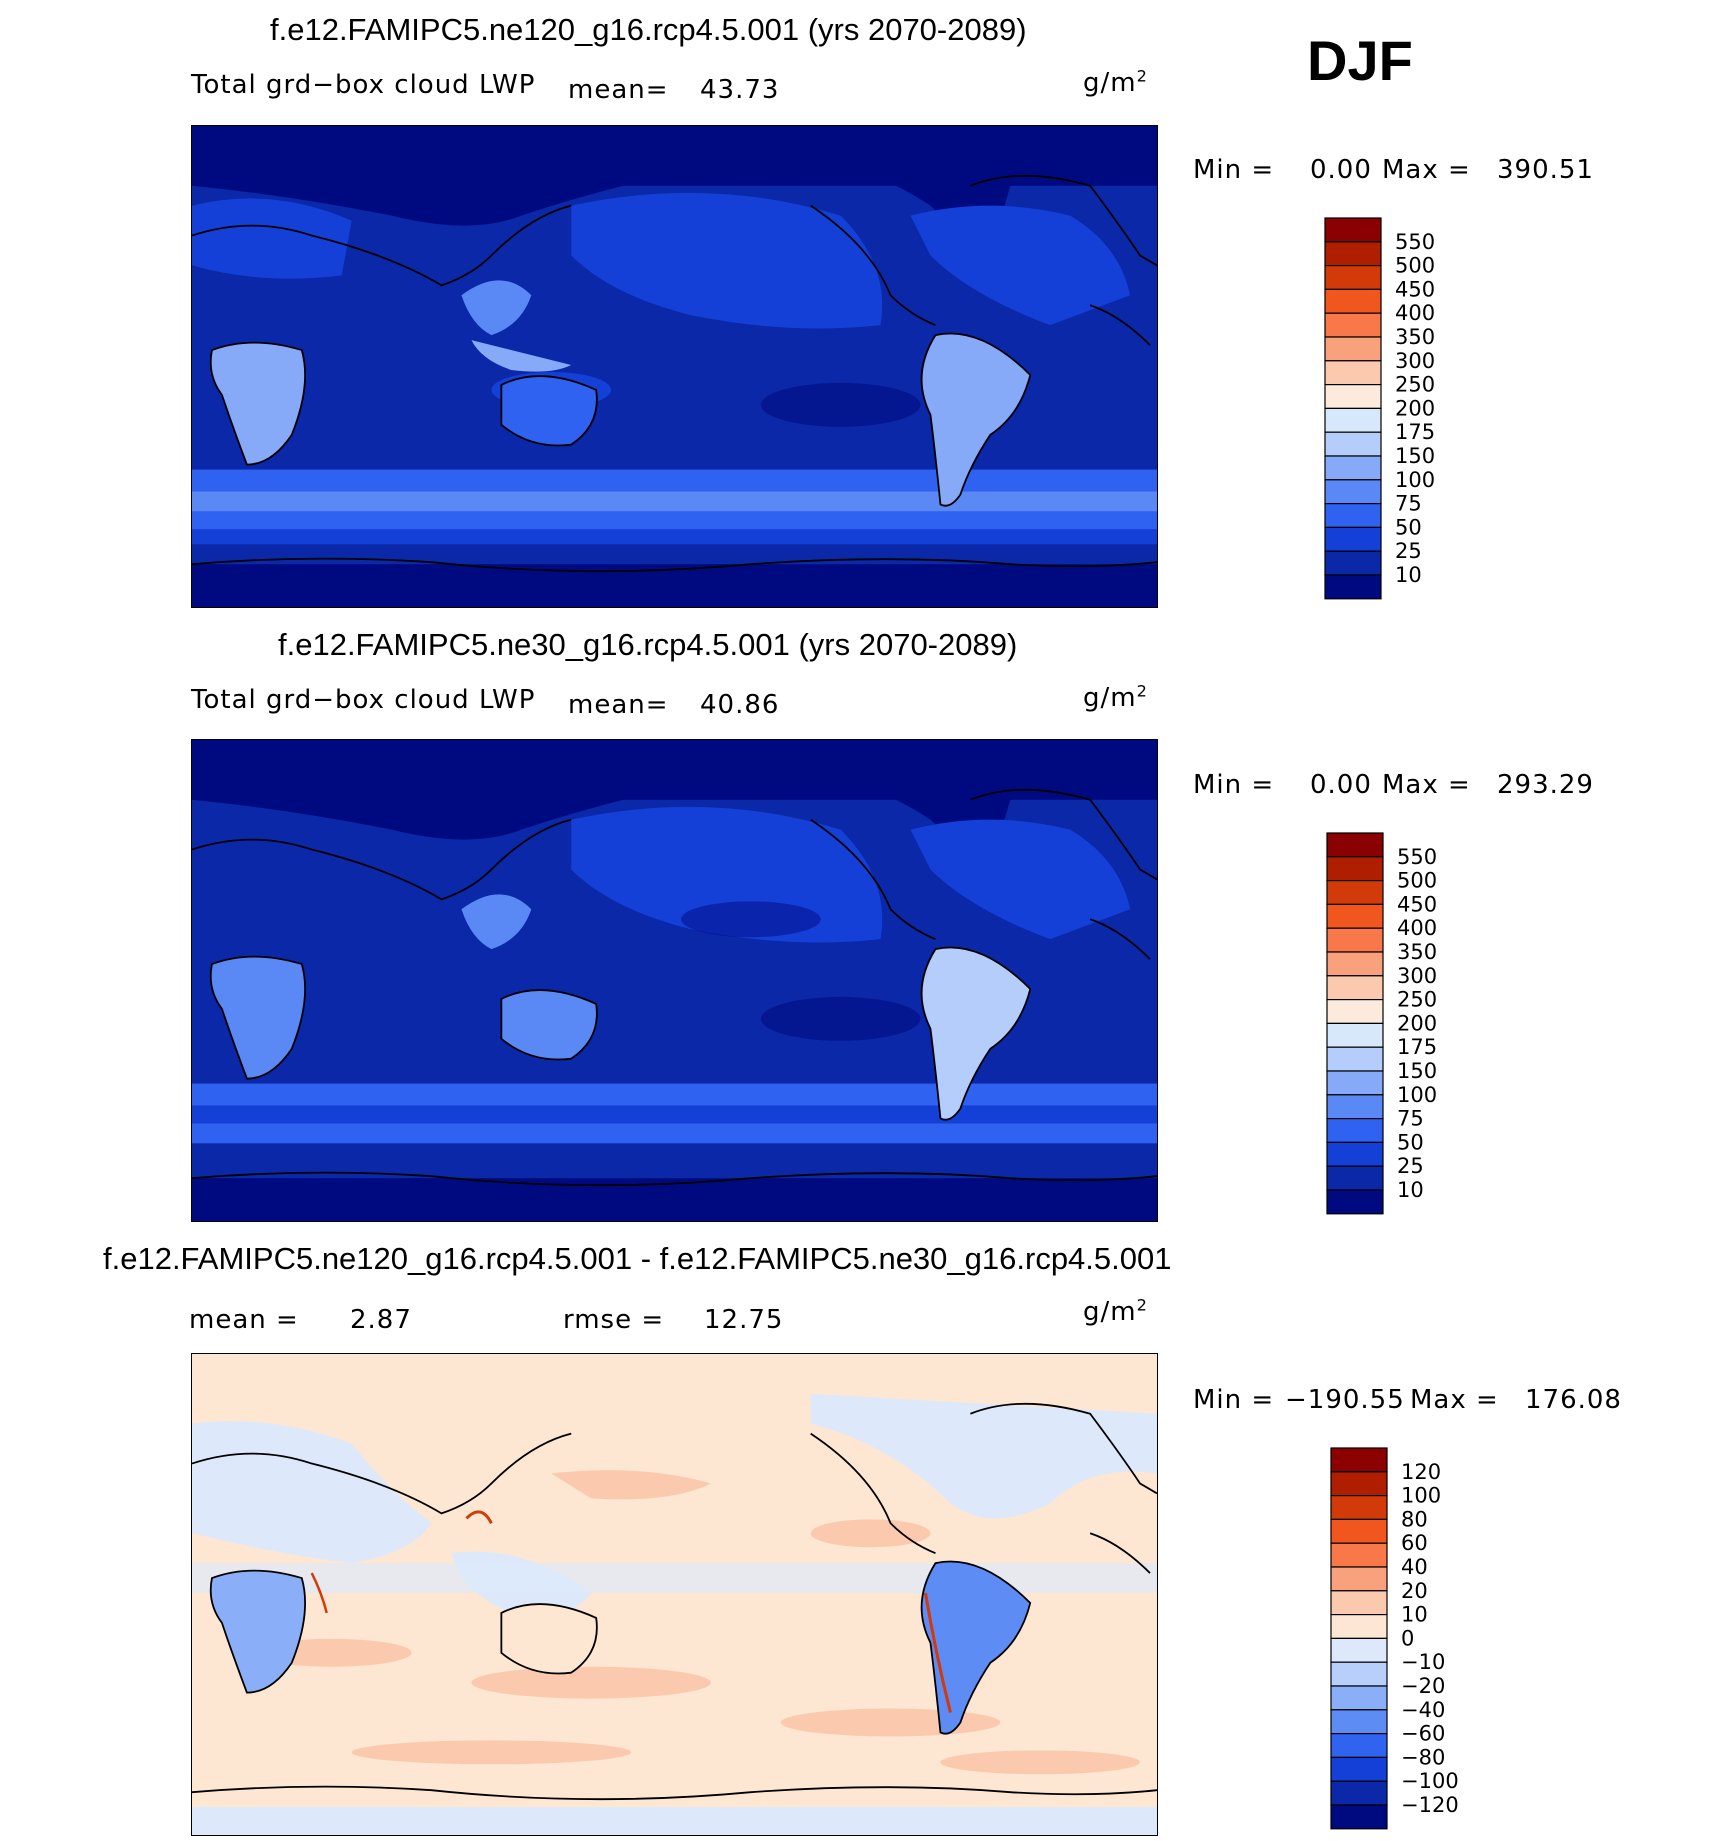  I want to click on panel-3-colorbar-label: 10, so click(1414, 1615).